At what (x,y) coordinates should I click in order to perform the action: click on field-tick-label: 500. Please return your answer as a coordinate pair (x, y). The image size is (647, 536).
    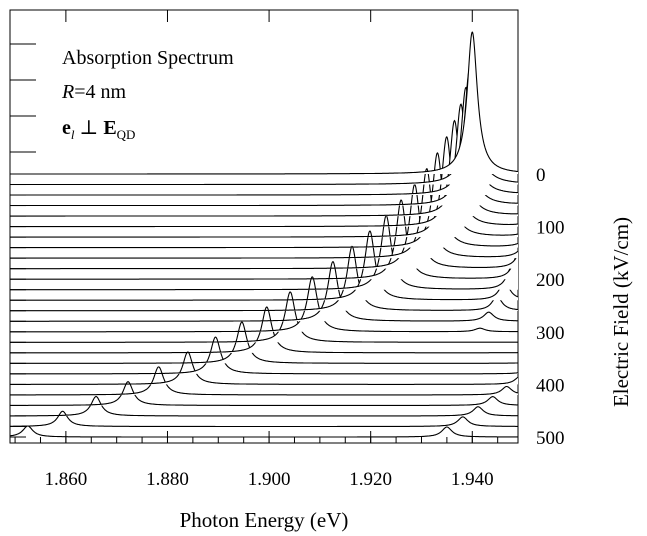
    Looking at the image, I should click on (550, 438).